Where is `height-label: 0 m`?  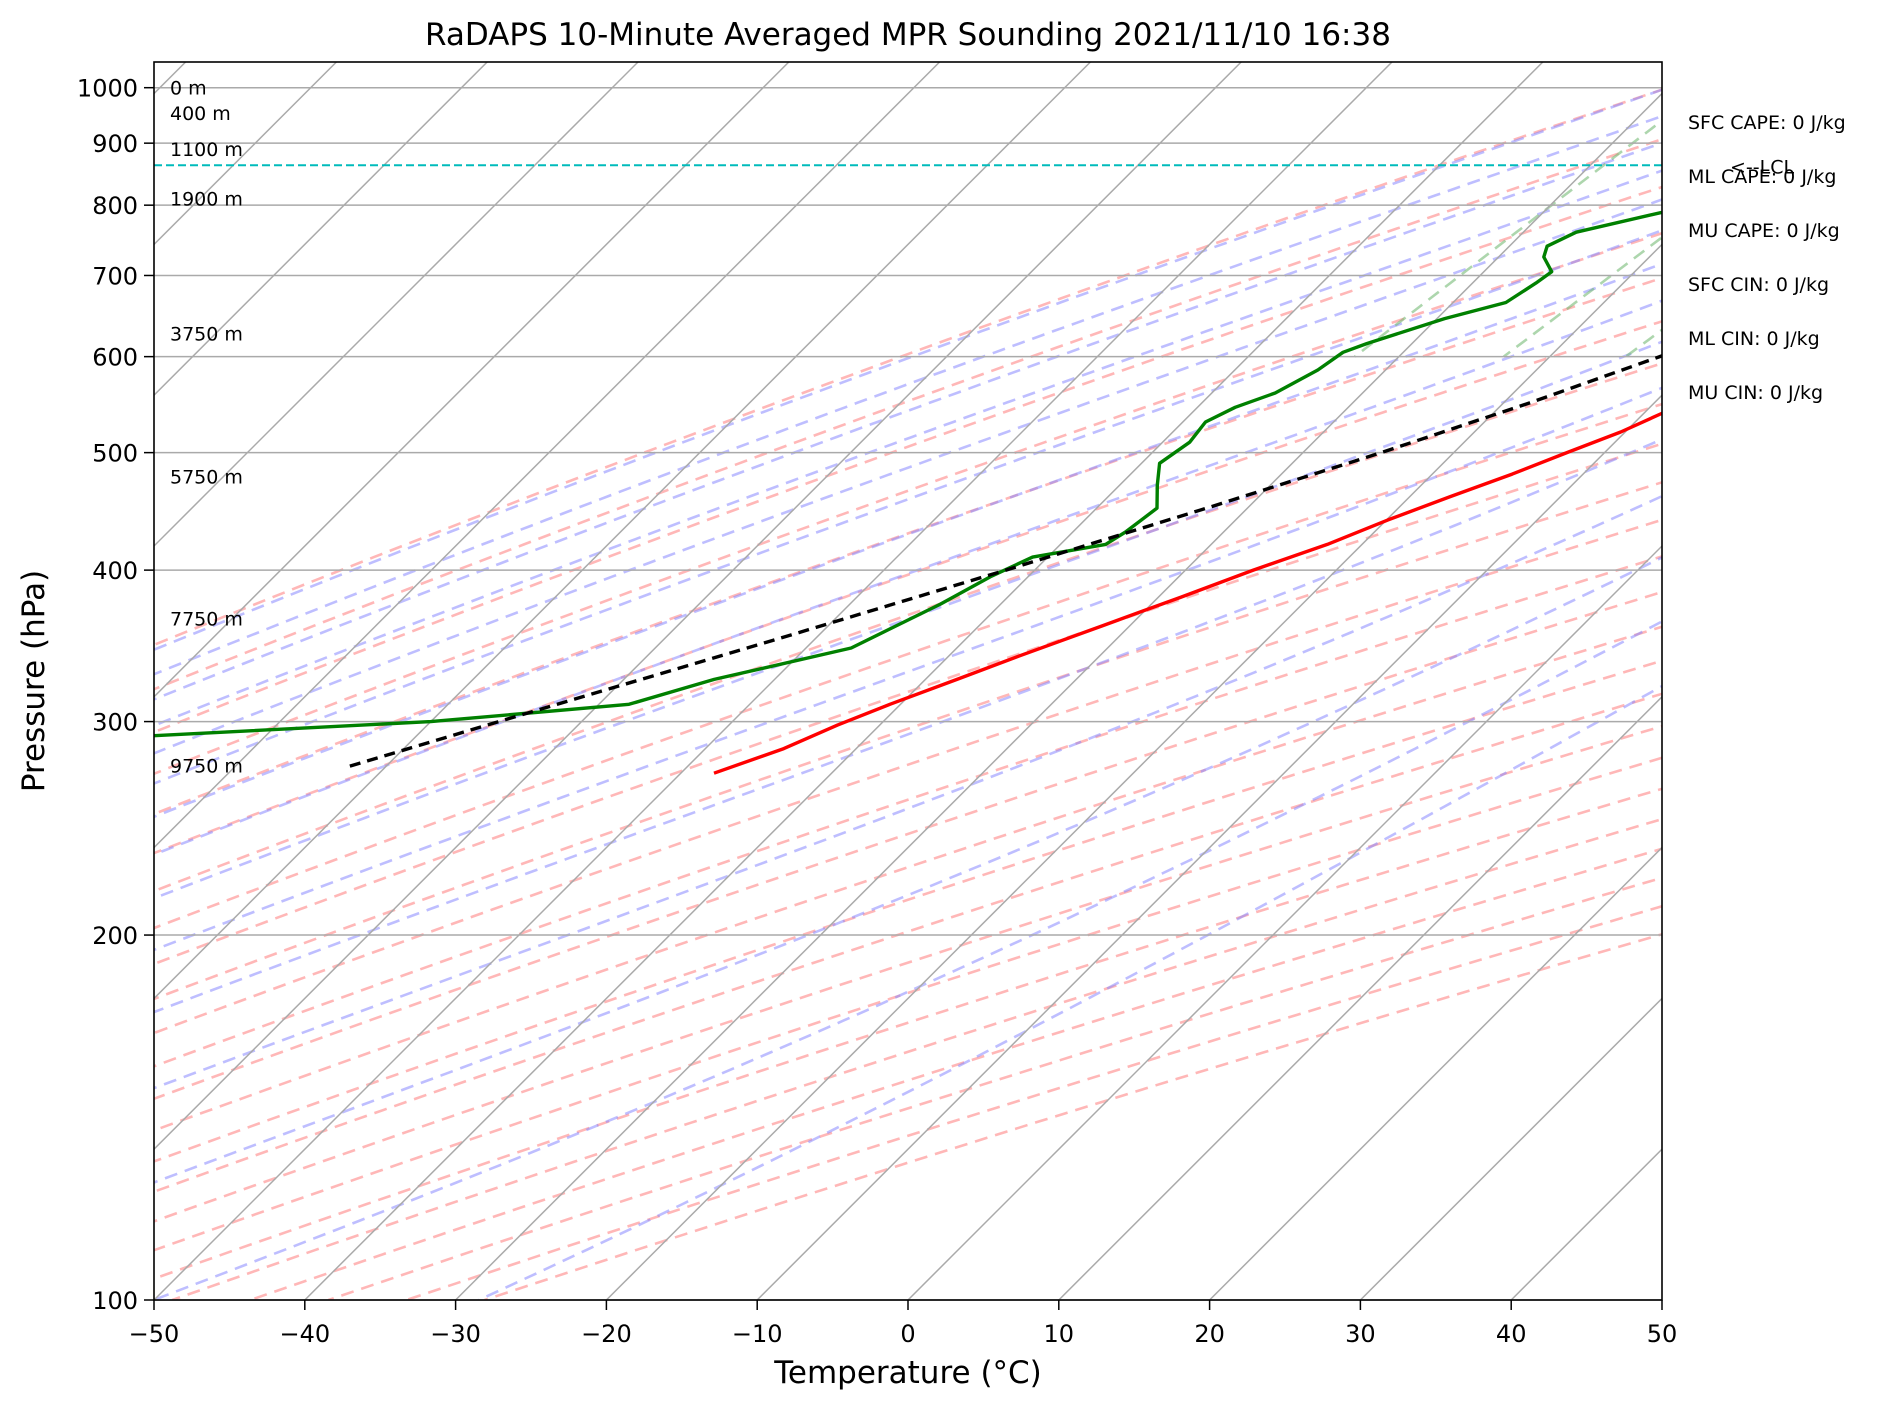 height-label: 0 m is located at coordinates (188, 89).